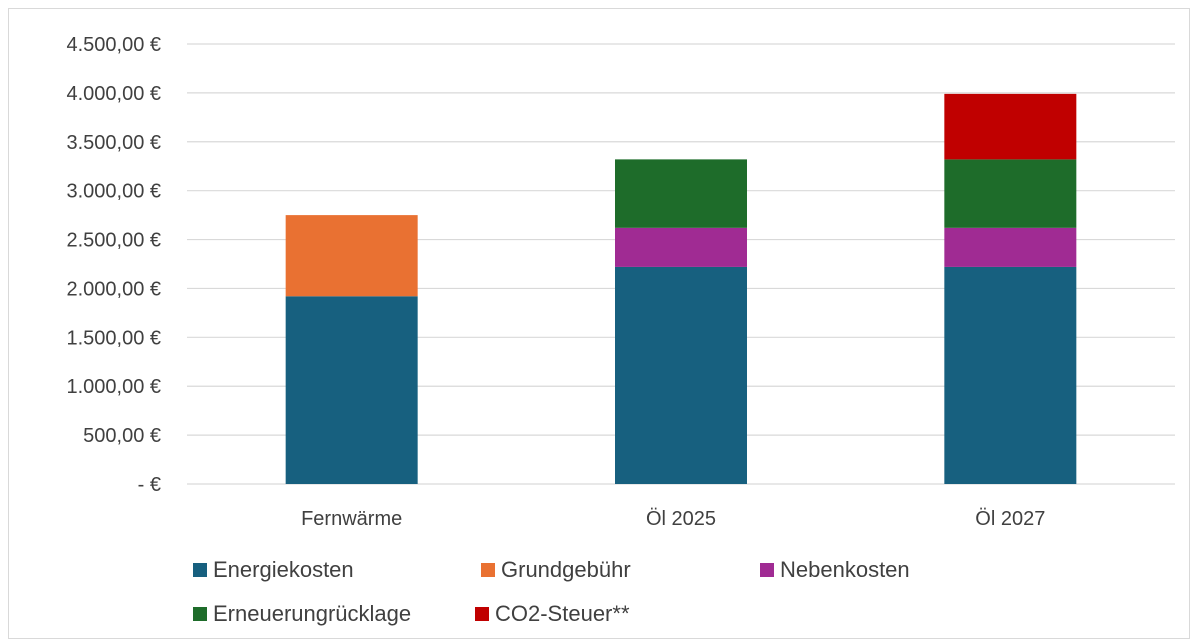 This screenshot has height=641, width=1192. Describe the element at coordinates (113, 338) in the screenshot. I see `y-tick-label: 1.500,00 €` at that location.